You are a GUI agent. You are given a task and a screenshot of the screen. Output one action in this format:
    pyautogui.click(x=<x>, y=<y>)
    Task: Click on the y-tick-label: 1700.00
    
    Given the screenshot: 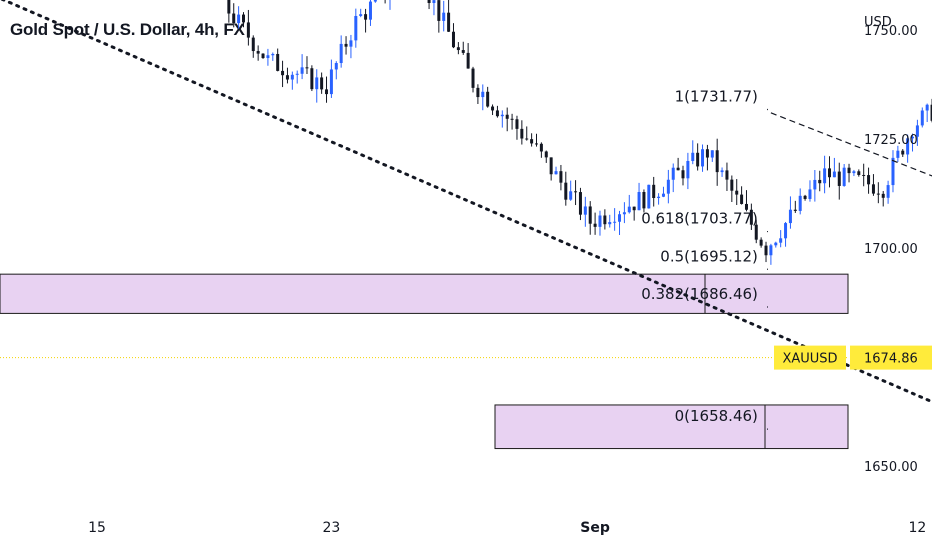 What is the action you would take?
    pyautogui.click(x=891, y=249)
    